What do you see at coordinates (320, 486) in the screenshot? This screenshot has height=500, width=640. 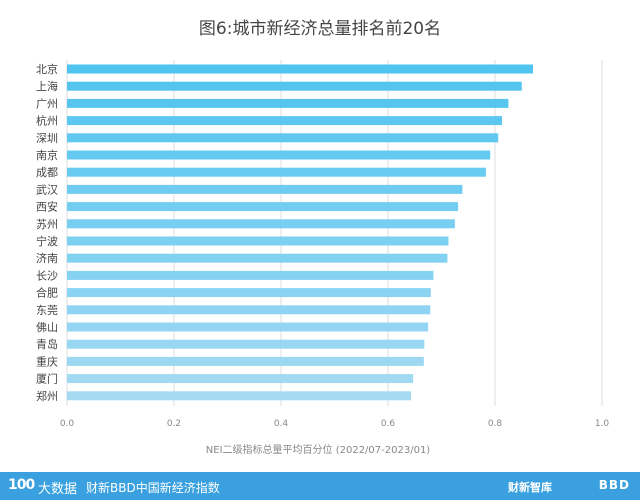 I see `footer-bar: 100 大数据 财新BBD中国新经济指数 财新智库 BBD` at bounding box center [320, 486].